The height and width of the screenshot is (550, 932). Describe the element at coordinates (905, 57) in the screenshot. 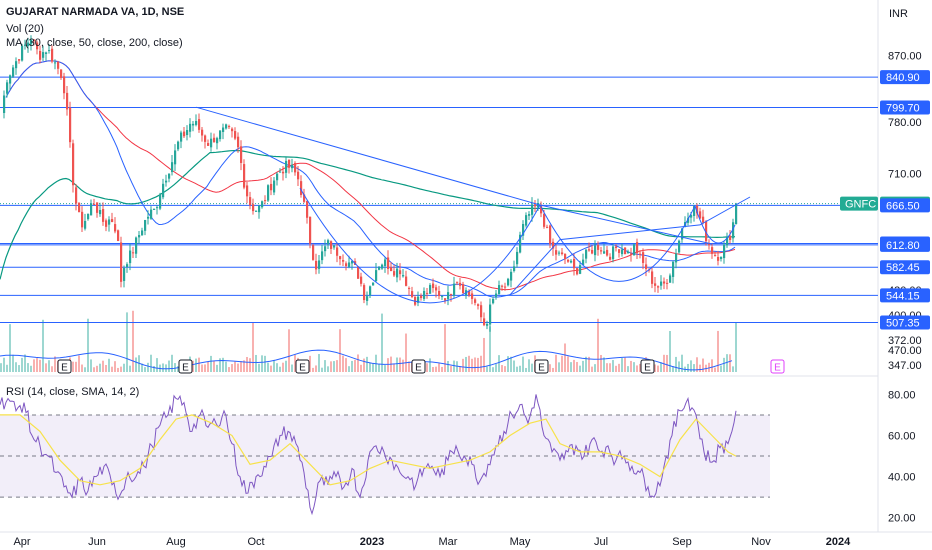

I see `price-tick-label: 870.00` at that location.